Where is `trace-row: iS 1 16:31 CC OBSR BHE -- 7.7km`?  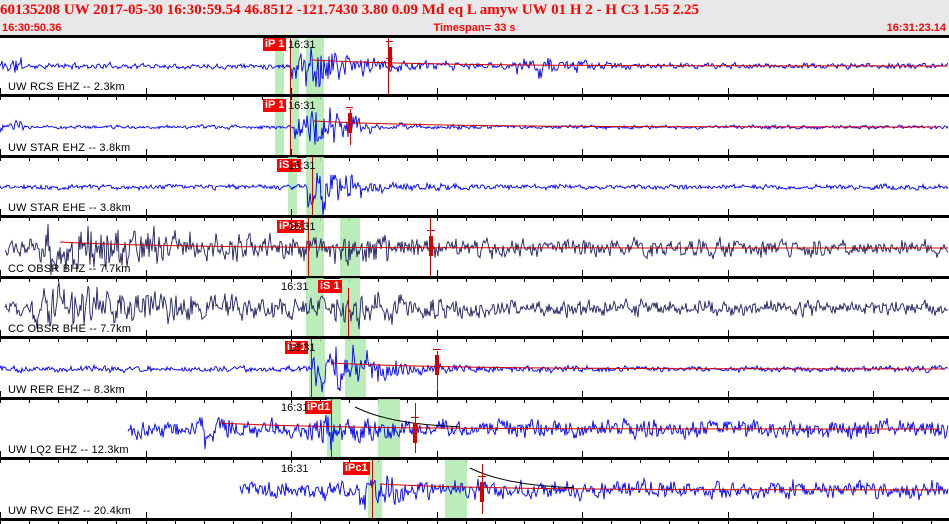
trace-row: iS 1 16:31 CC OBSR BHE -- 7.7km is located at coordinates (474, 308).